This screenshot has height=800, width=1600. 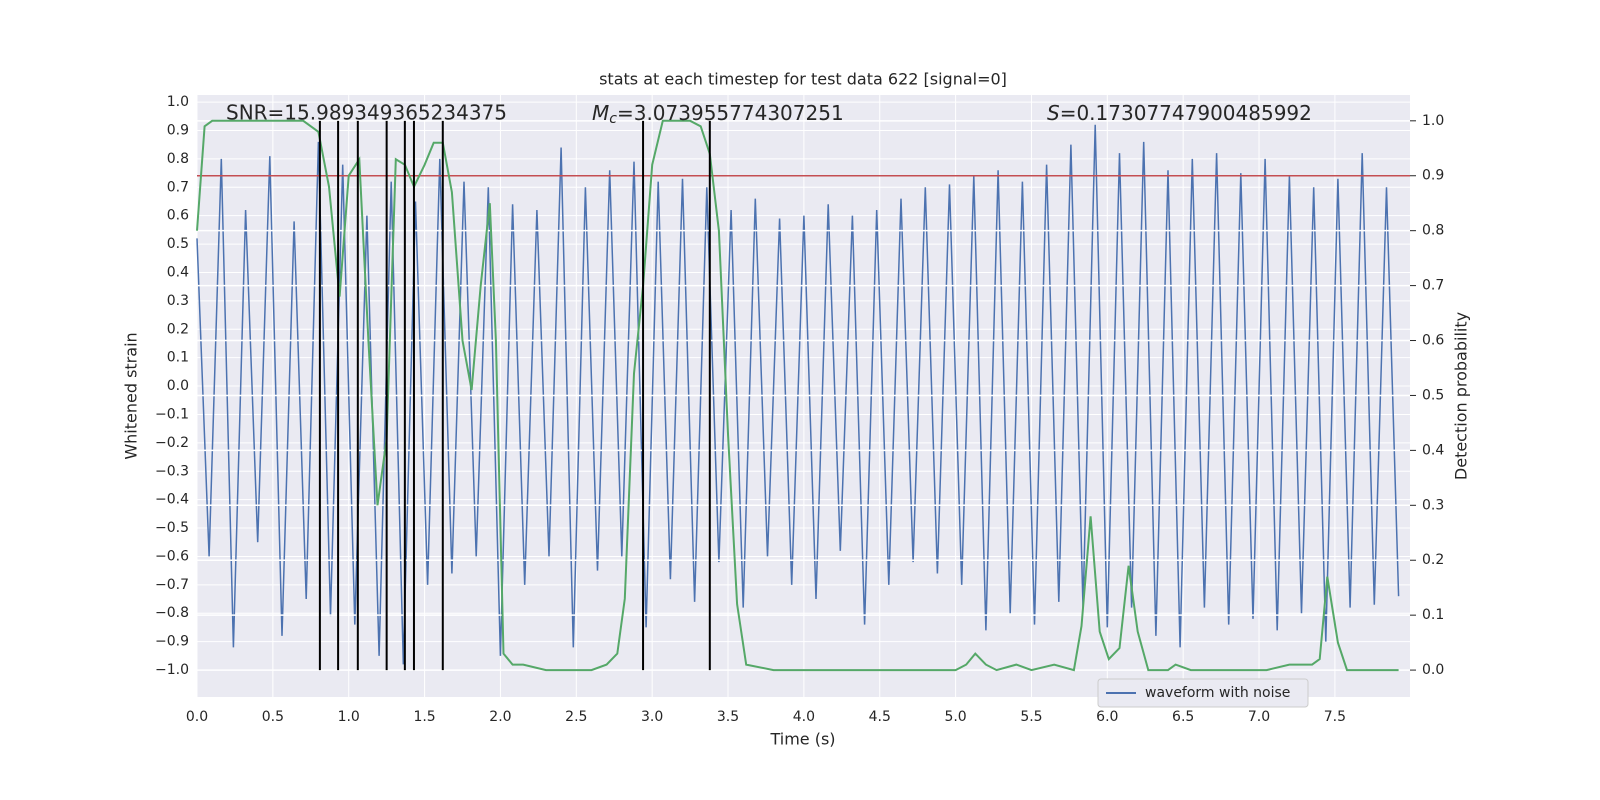 What do you see at coordinates (1433, 615) in the screenshot?
I see `y2-tick-label: 0.1` at bounding box center [1433, 615].